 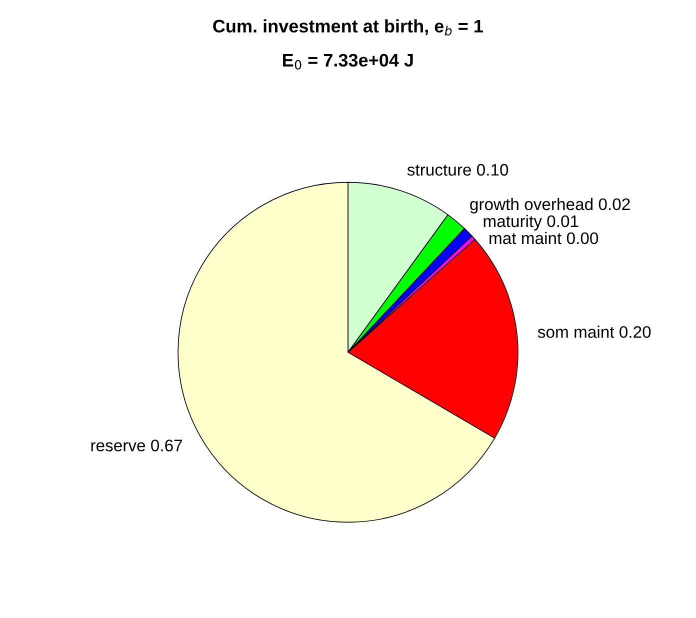 What do you see at coordinates (348, 27) in the screenshot?
I see `chart-title: Cum. investment at birth, e$_{b}$ = 1` at bounding box center [348, 27].